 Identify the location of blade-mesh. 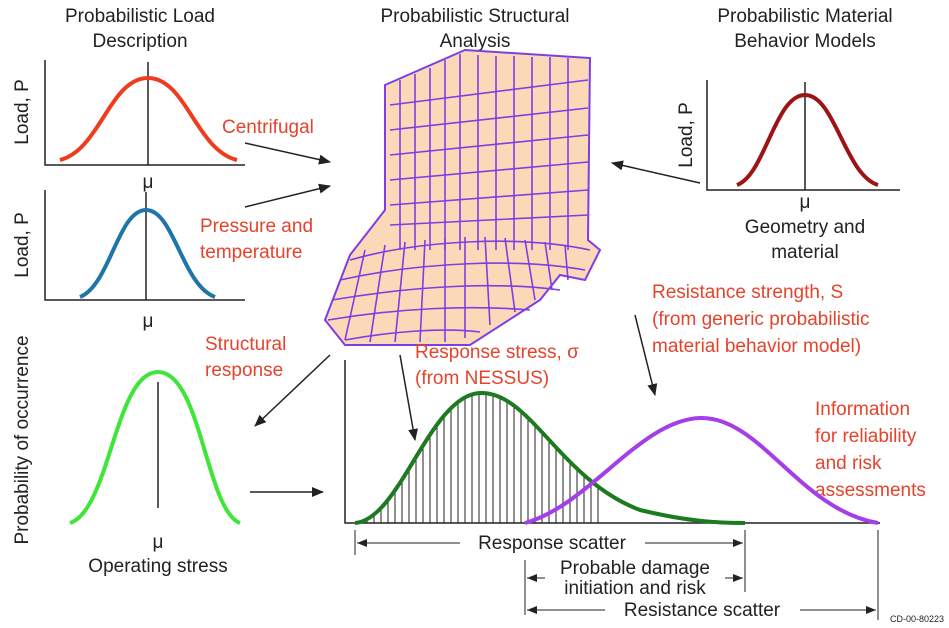
(462, 197).